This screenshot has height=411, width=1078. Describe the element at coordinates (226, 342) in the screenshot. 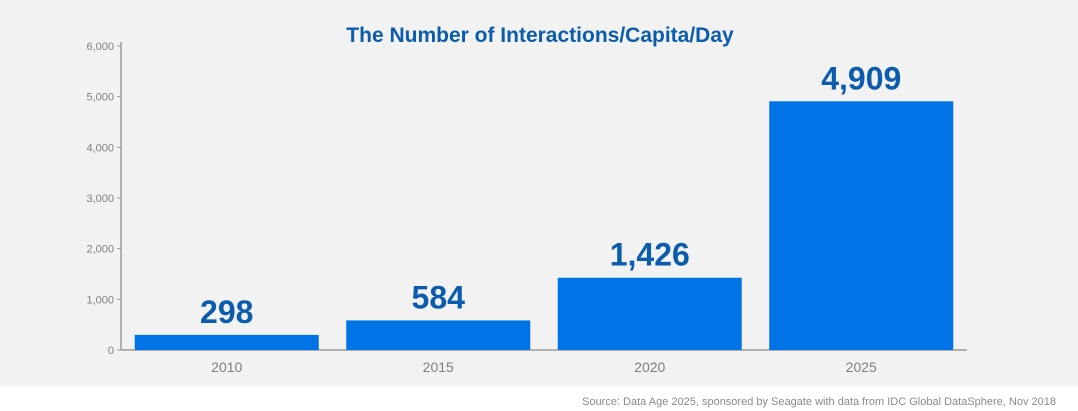

I see `bar-2010` at that location.